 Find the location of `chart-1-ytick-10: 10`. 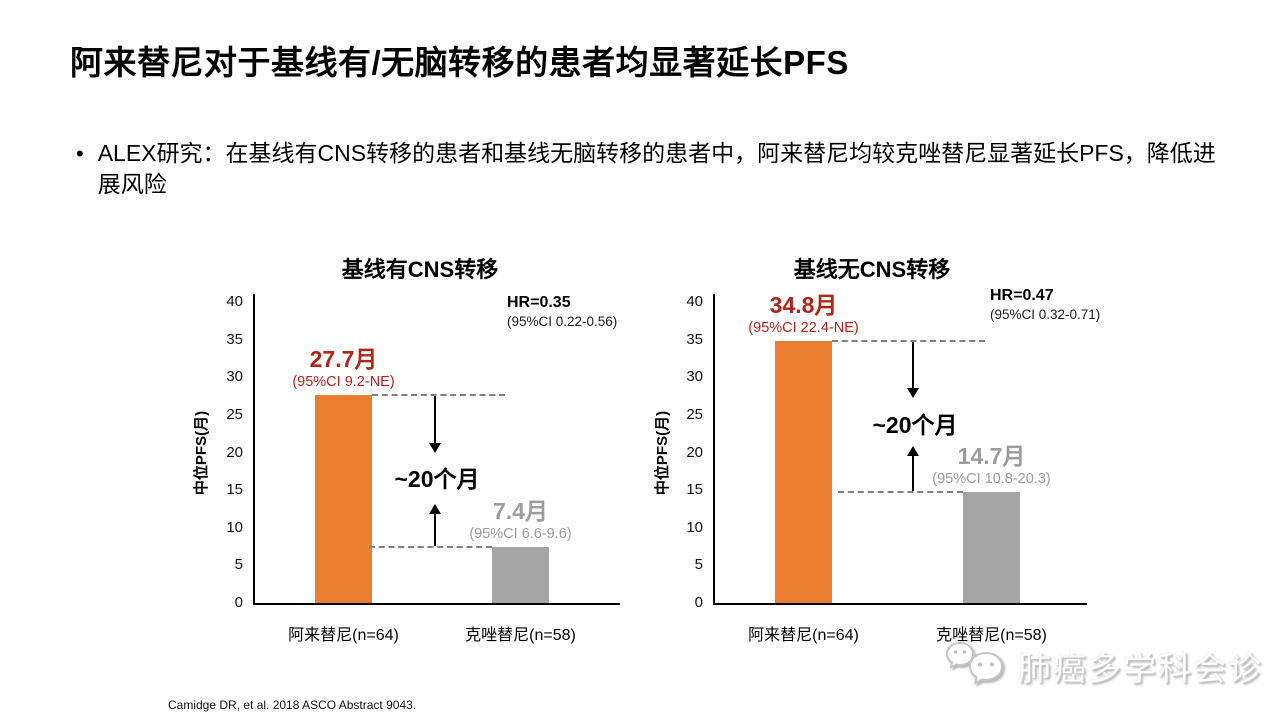

chart-1-ytick-10: 10 is located at coordinates (694, 527).